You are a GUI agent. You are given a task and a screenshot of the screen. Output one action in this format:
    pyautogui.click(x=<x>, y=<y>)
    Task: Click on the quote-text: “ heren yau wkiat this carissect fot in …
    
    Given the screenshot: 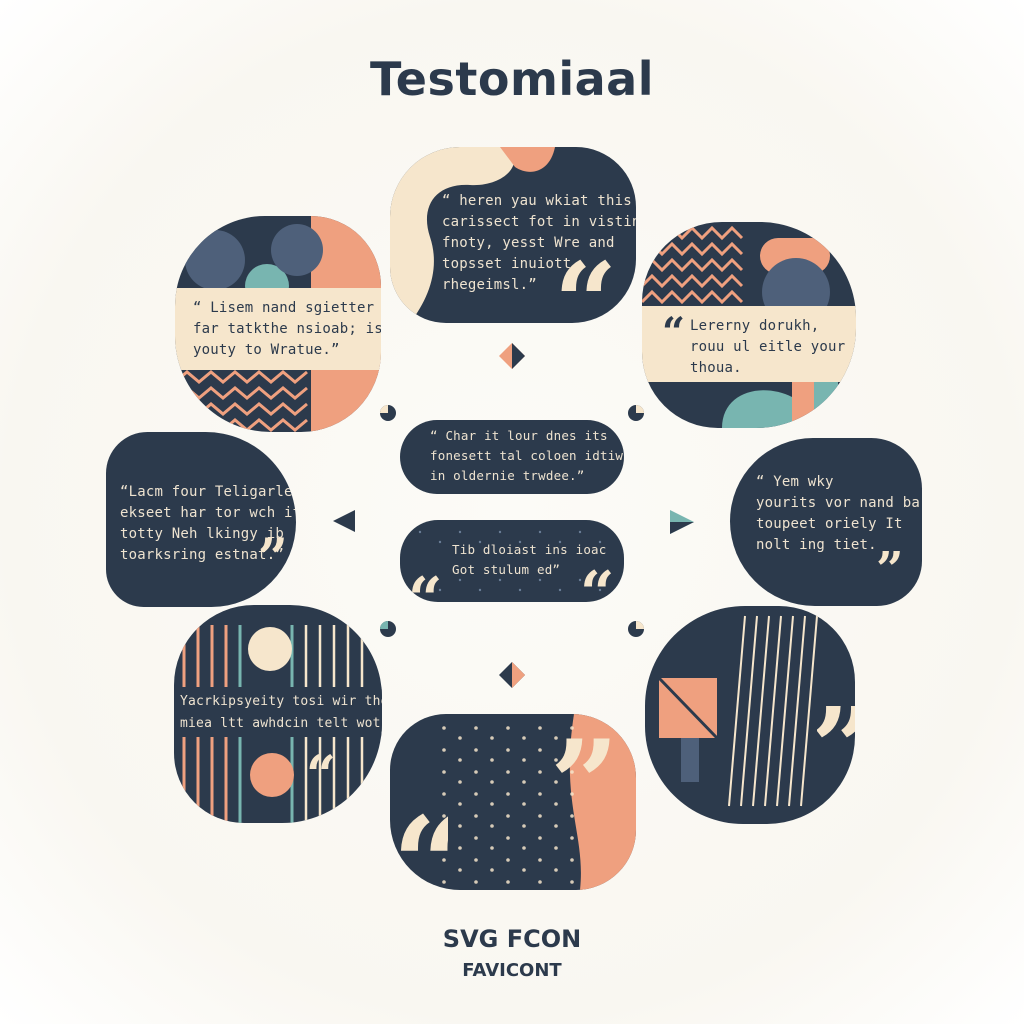 What is the action you would take?
    pyautogui.click(x=539, y=243)
    